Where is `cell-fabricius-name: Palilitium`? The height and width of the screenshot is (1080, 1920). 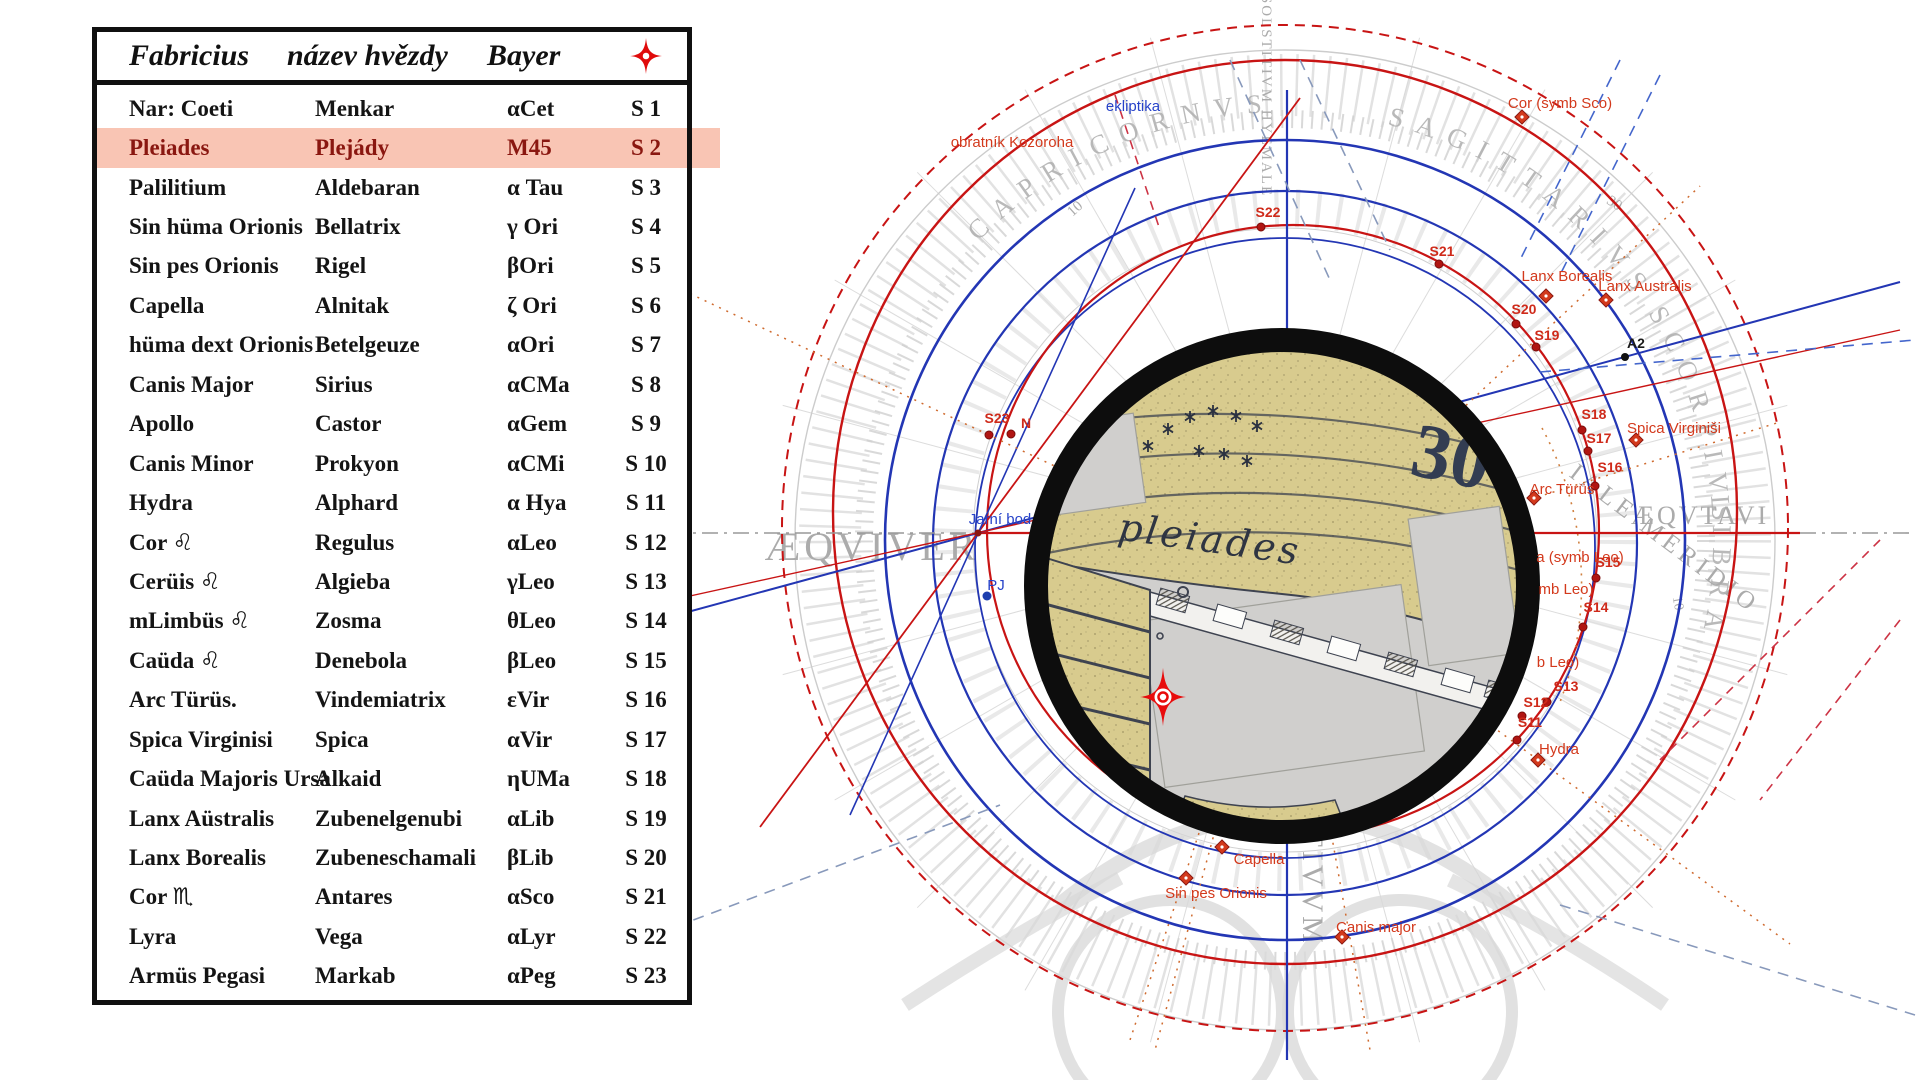 cell-fabricius-name: Palilitium is located at coordinates (178, 187).